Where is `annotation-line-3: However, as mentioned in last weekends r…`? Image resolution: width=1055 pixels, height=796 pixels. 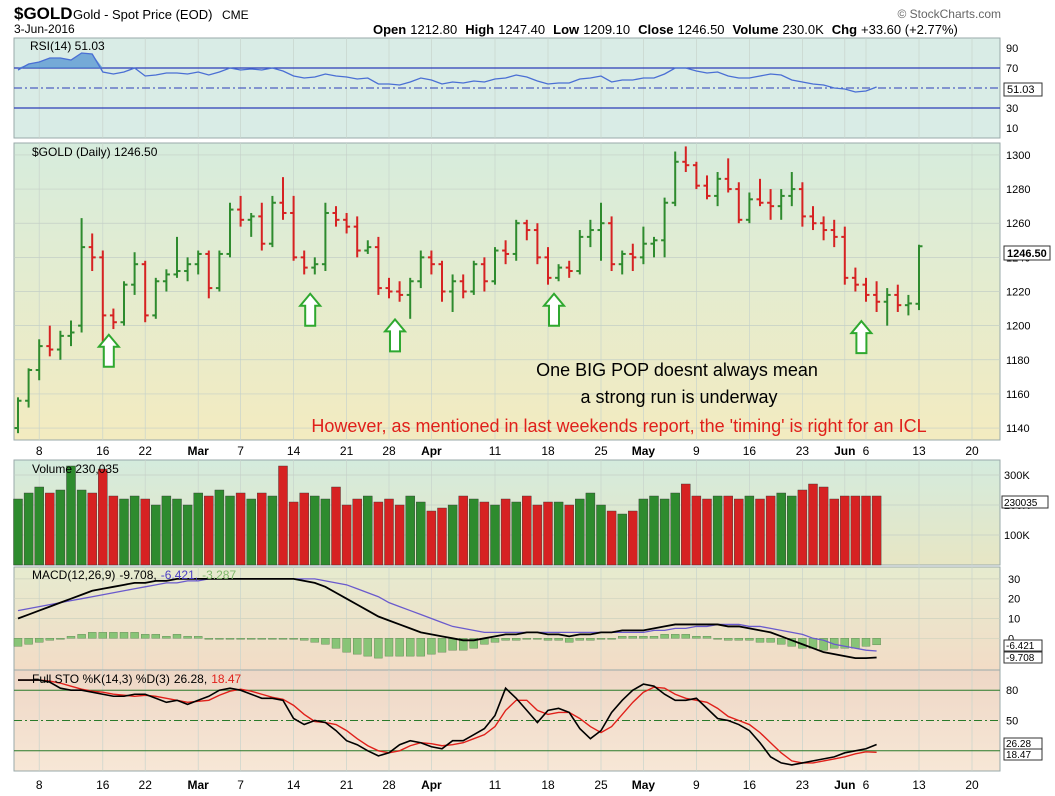 annotation-line-3: However, as mentioned in last weekends r… is located at coordinates (618, 426).